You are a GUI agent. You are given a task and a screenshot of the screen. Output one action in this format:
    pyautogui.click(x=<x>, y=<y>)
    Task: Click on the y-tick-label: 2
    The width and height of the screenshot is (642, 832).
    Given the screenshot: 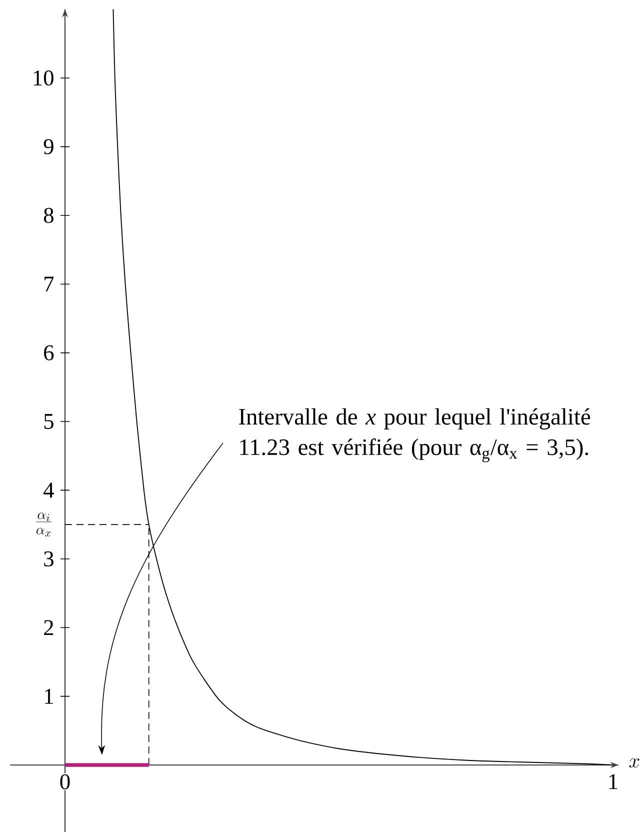 What is the action you would take?
    pyautogui.click(x=49, y=628)
    